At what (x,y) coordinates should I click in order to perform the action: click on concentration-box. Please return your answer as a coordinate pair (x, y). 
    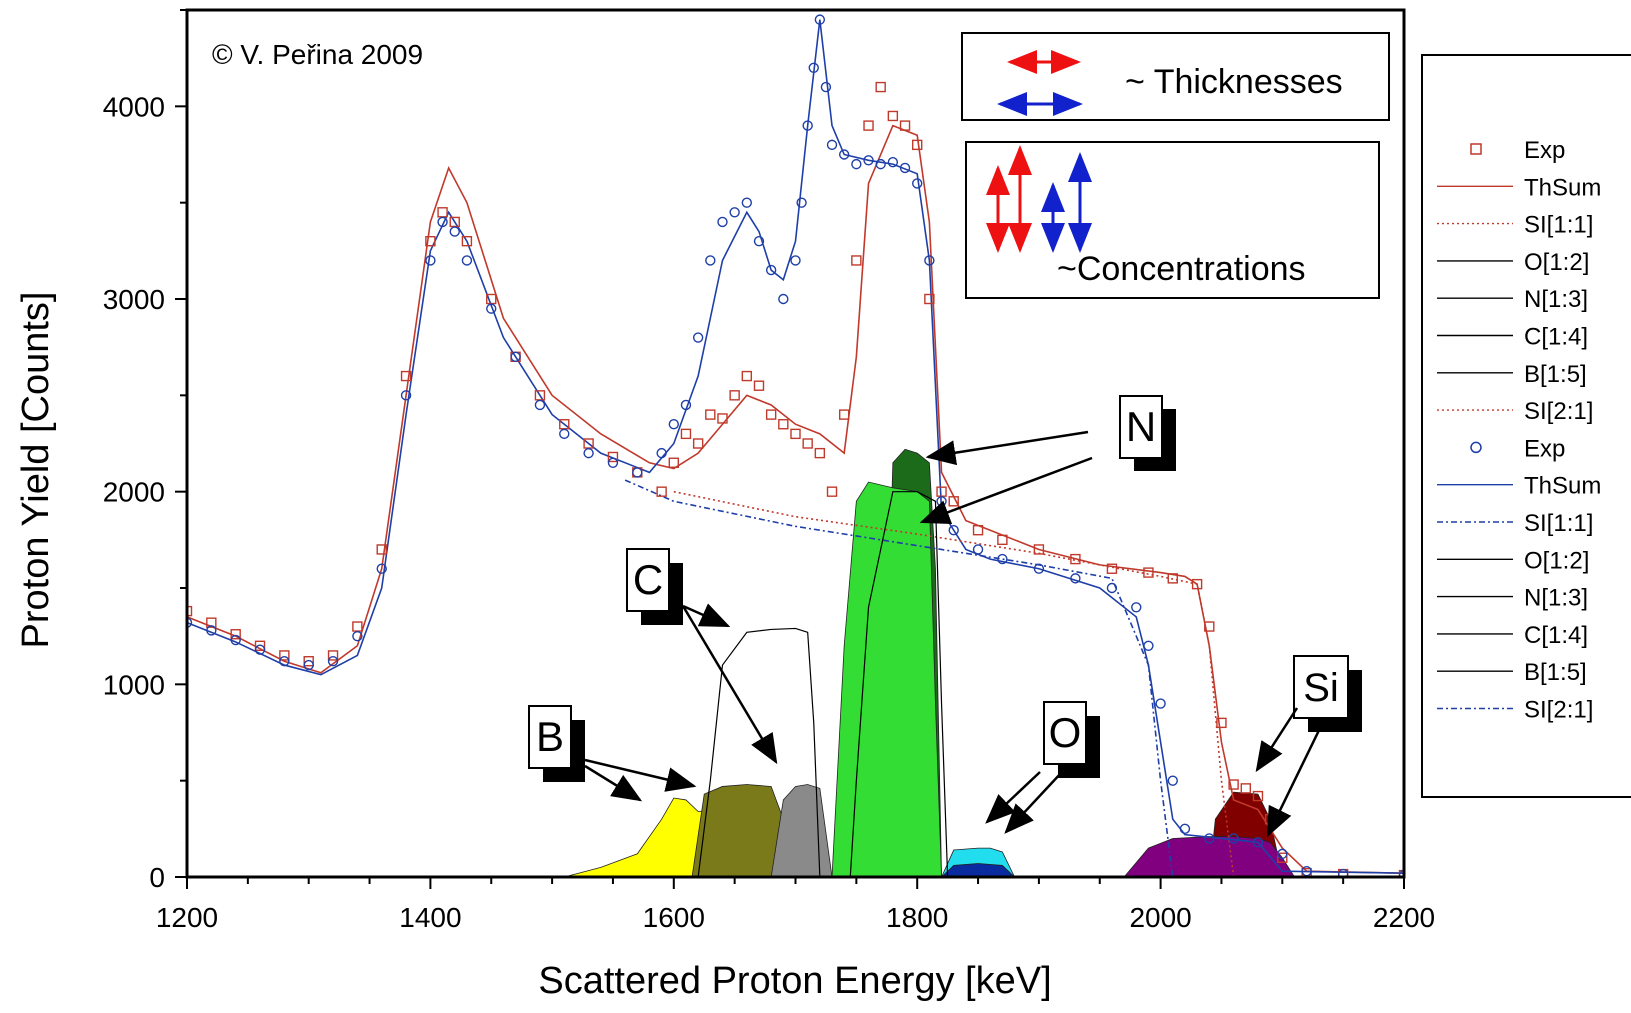
    Looking at the image, I should click on (1172, 220).